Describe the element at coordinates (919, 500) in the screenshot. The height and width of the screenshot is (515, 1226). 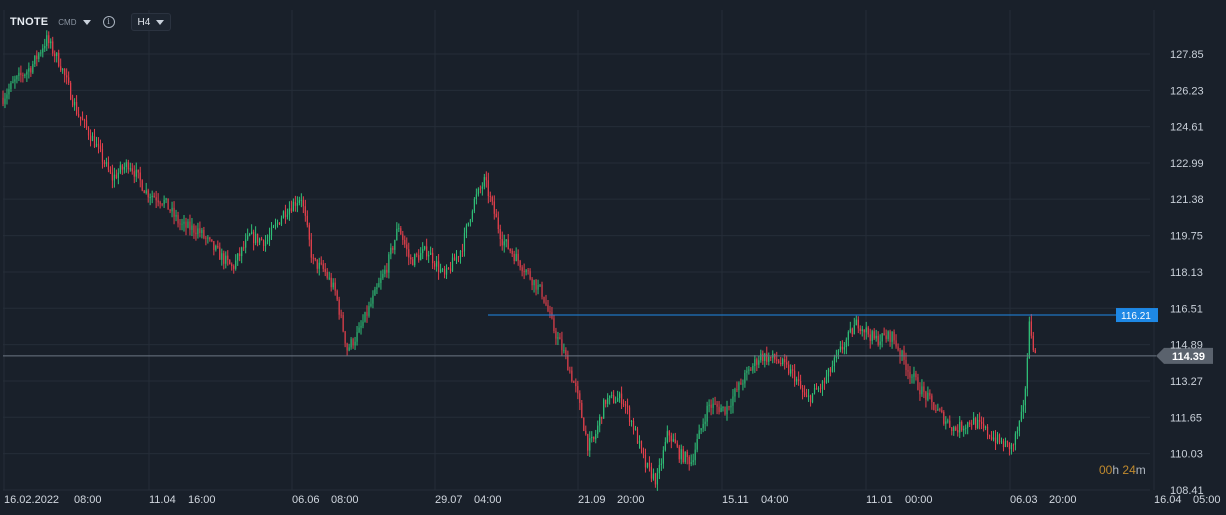
I see `x-tick-label: 00:00` at that location.